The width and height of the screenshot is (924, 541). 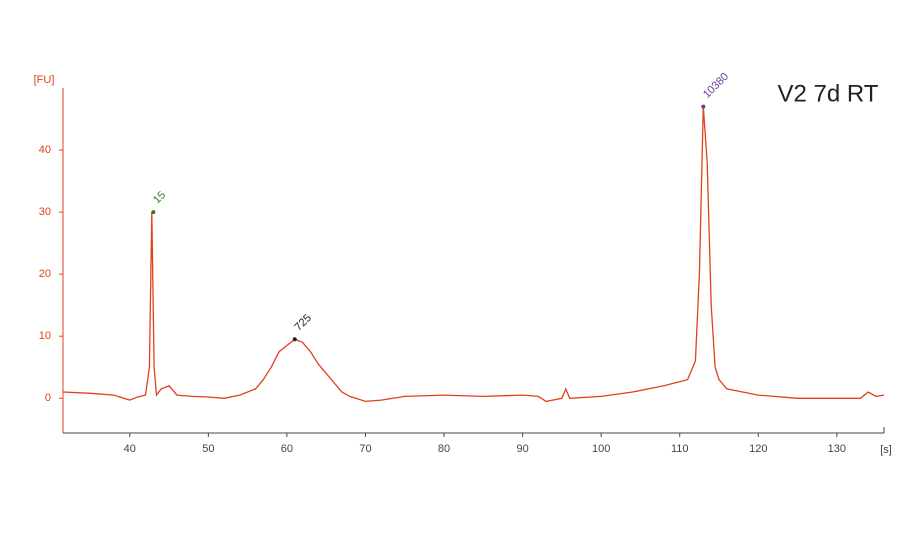 I want to click on peak-label: 10380, so click(x=716, y=86).